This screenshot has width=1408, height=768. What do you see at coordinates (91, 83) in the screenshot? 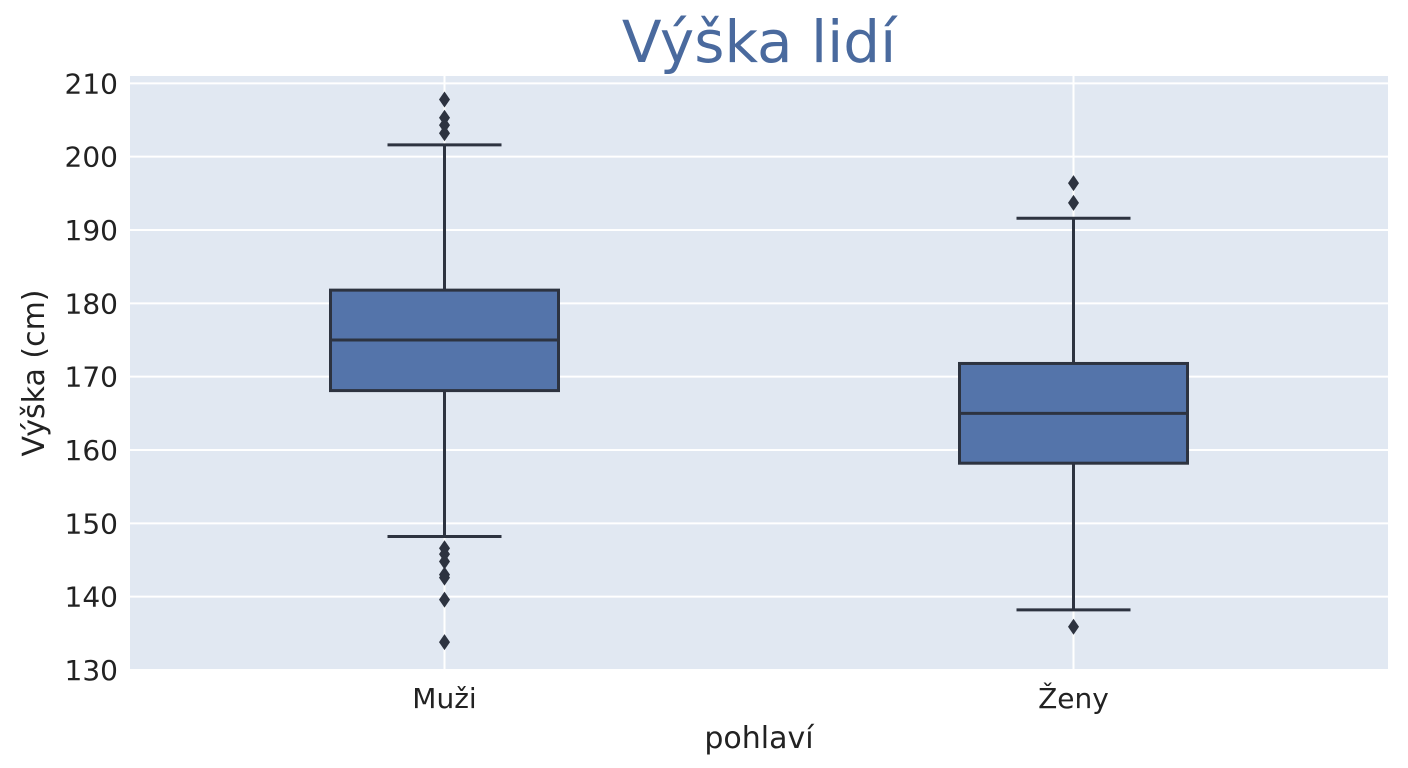
I see `y-tick-label: 210` at bounding box center [91, 83].